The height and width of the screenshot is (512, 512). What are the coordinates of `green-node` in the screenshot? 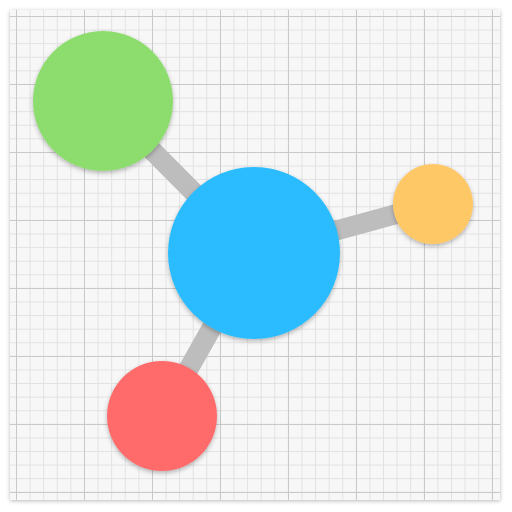 It's located at (103, 101).